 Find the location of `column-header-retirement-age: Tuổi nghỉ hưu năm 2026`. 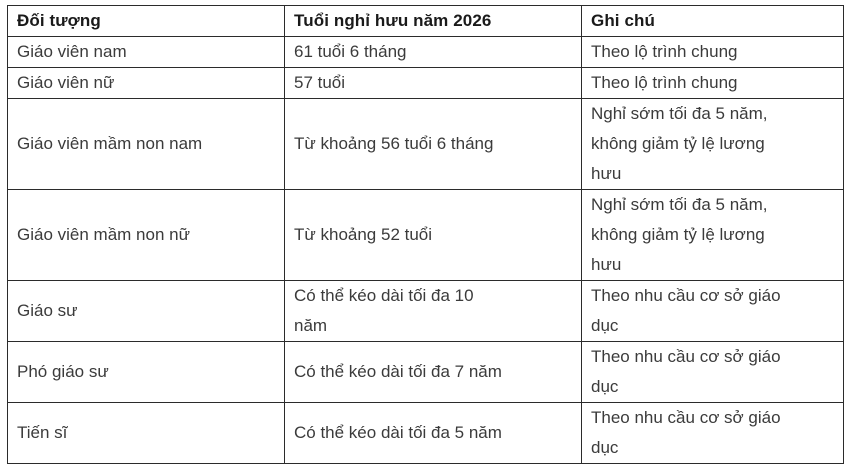

column-header-retirement-age: Tuổi nghỉ hưu năm 2026 is located at coordinates (433, 21).